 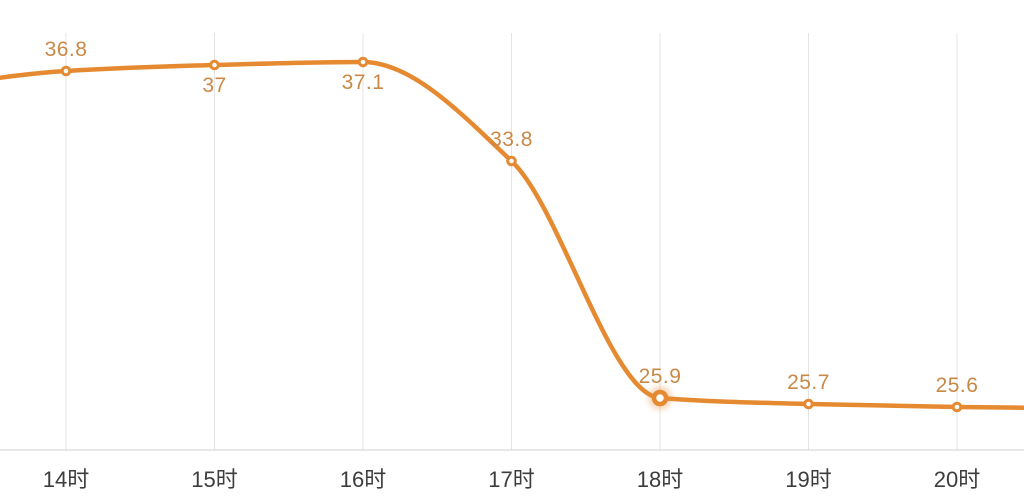 I want to click on data-point-17h, so click(x=511, y=161).